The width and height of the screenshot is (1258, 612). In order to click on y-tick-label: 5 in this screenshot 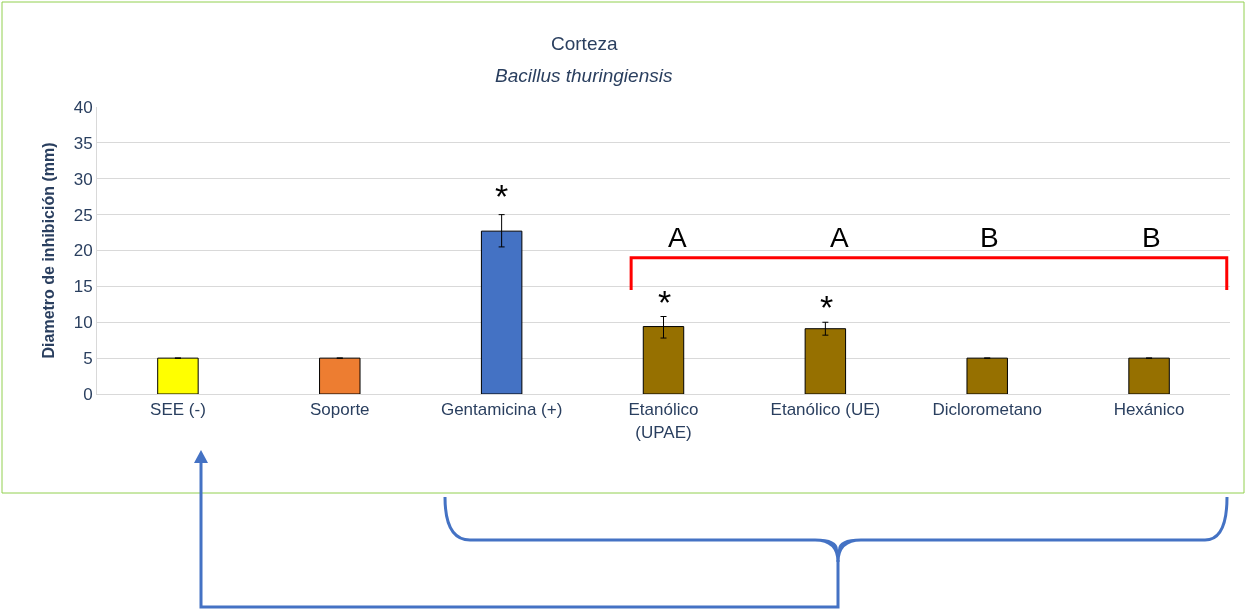, I will do `click(88, 359)`.